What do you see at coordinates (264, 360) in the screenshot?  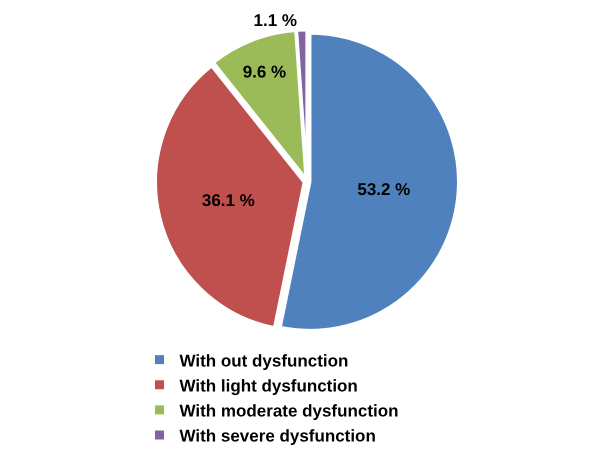 I see `legend-label: With out dysfunction` at bounding box center [264, 360].